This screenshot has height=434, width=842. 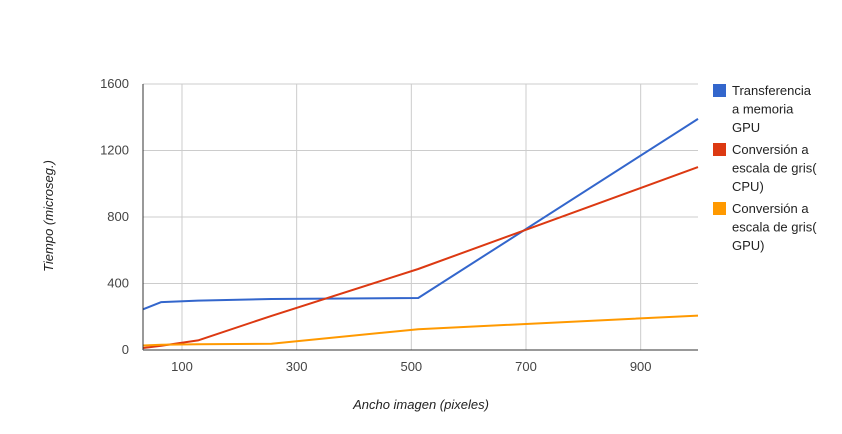 I want to click on legend-label: a memoria, so click(x=763, y=109).